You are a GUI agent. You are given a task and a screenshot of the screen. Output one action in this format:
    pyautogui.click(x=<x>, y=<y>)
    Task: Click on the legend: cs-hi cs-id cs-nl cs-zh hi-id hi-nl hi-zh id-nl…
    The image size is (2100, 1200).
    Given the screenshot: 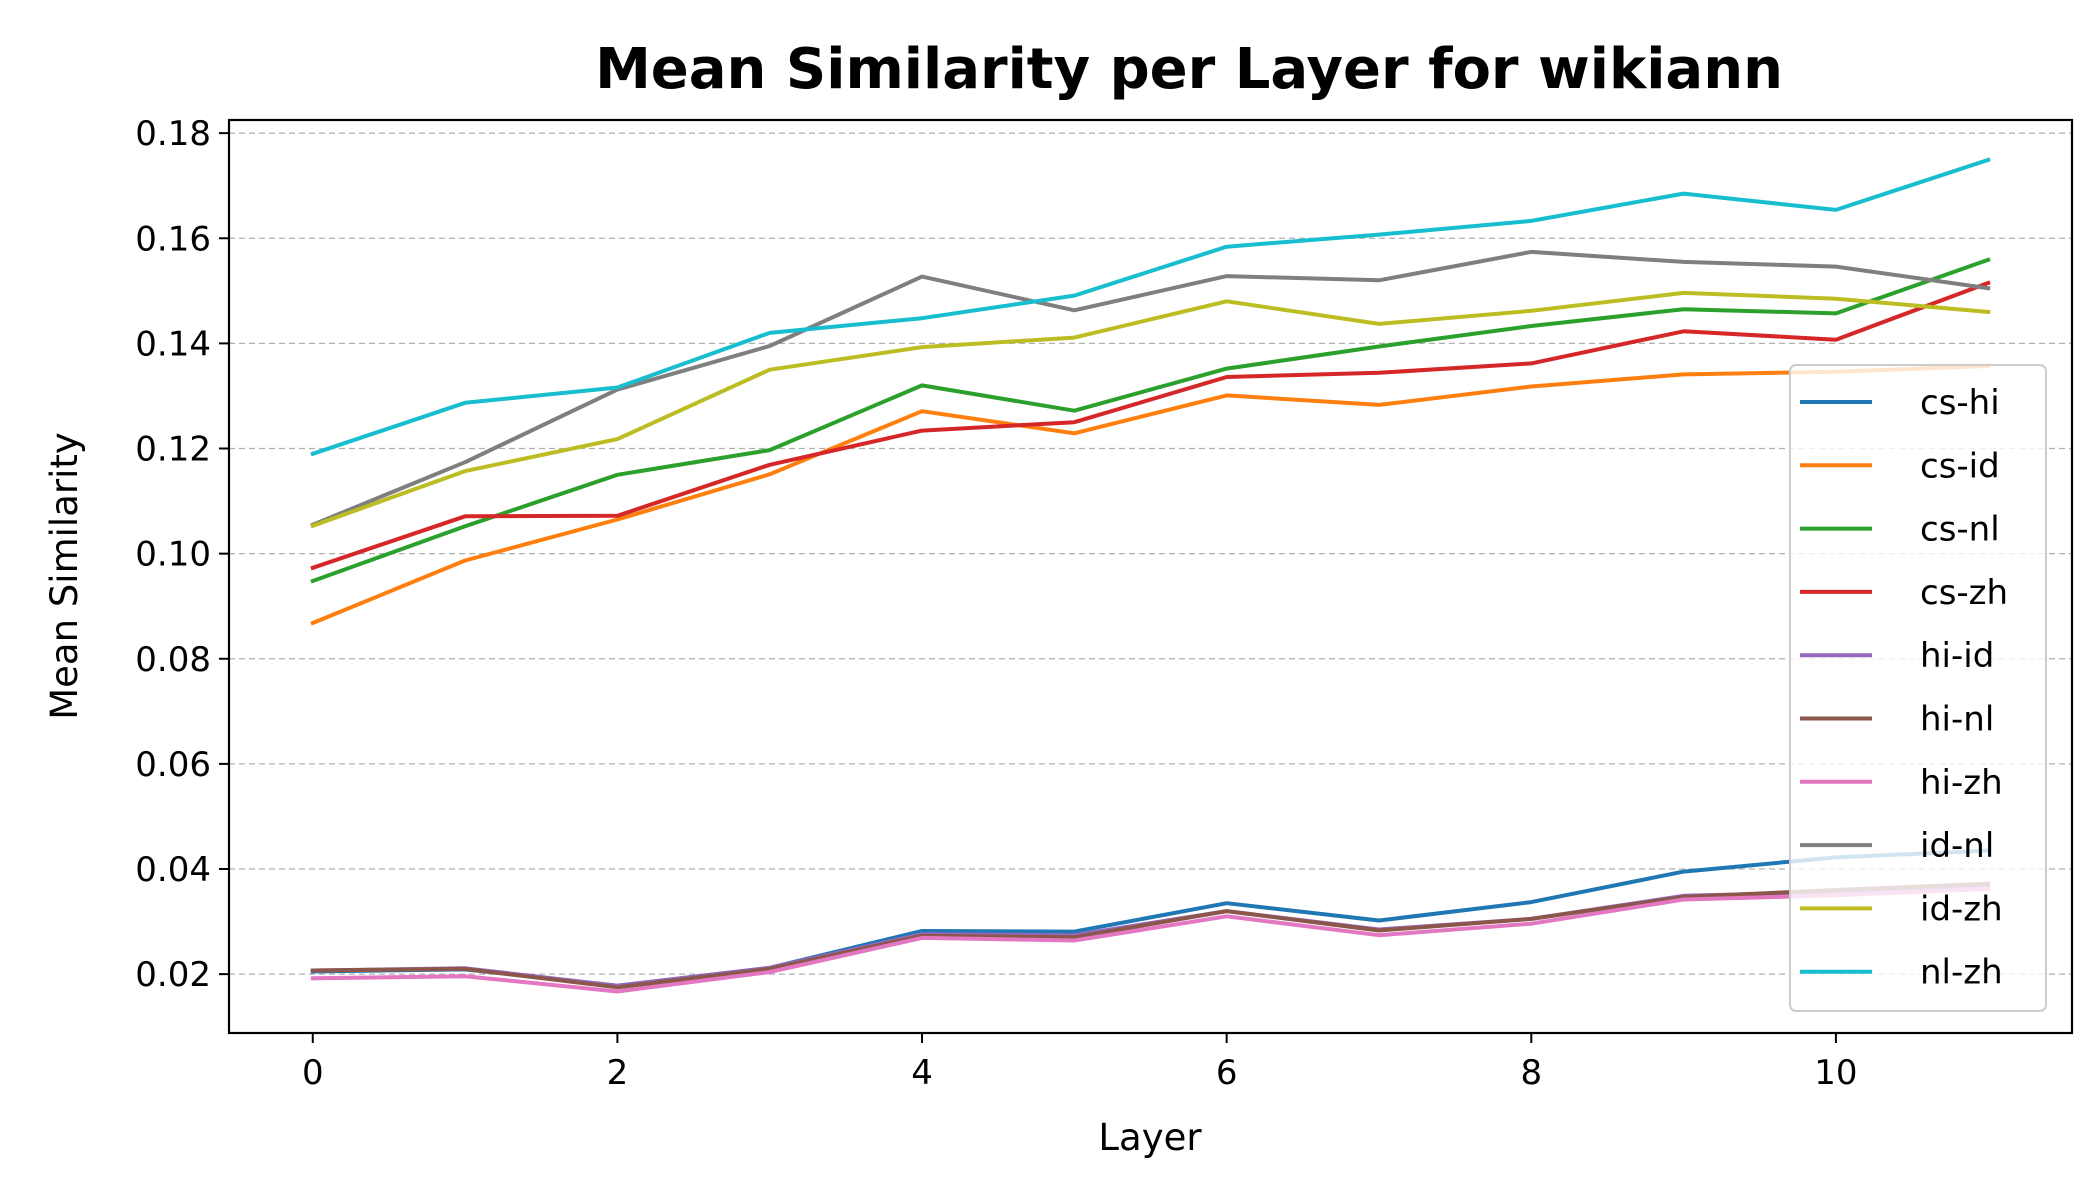 What is the action you would take?
    pyautogui.click(x=1918, y=688)
    